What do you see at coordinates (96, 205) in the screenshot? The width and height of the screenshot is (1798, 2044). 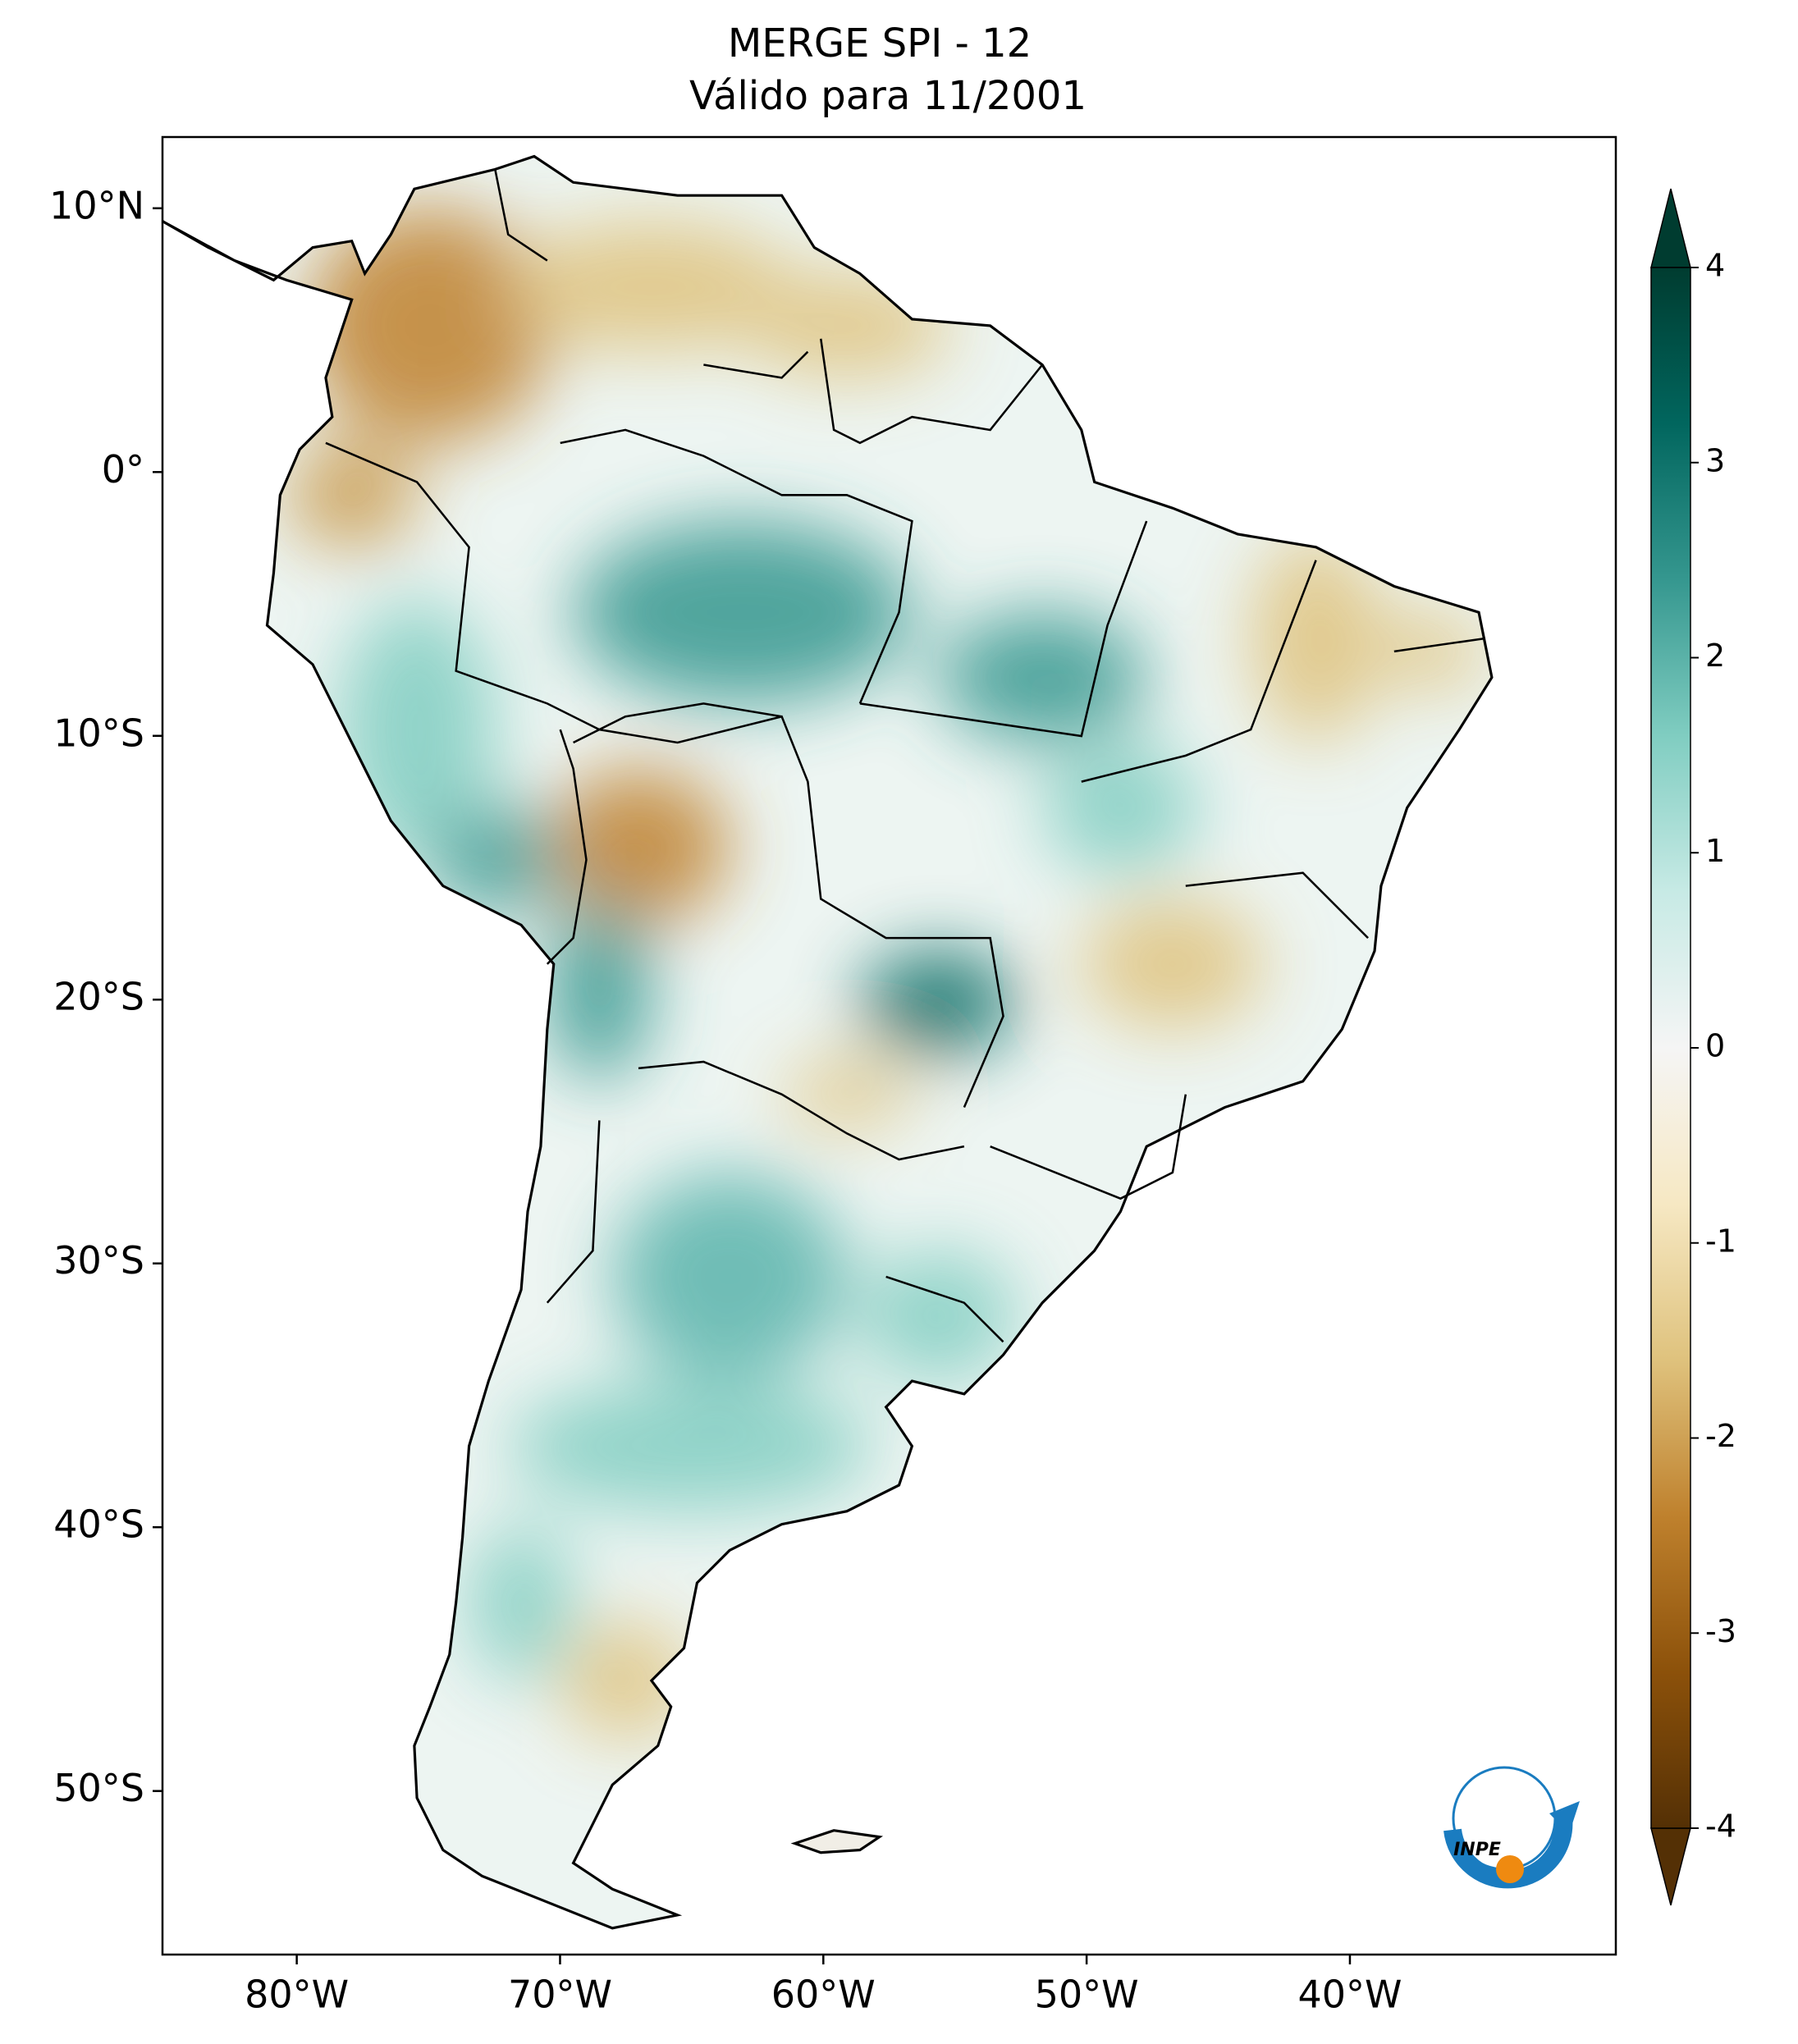 I see `y-tick-label: 10°N` at bounding box center [96, 205].